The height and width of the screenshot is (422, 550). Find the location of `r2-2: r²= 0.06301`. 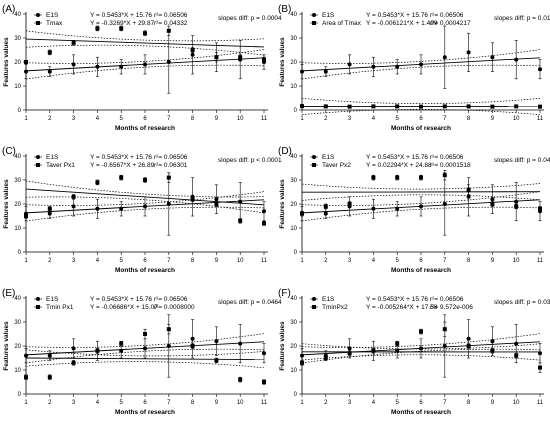

r2-2: r²= 0.06301 is located at coordinates (171, 165).